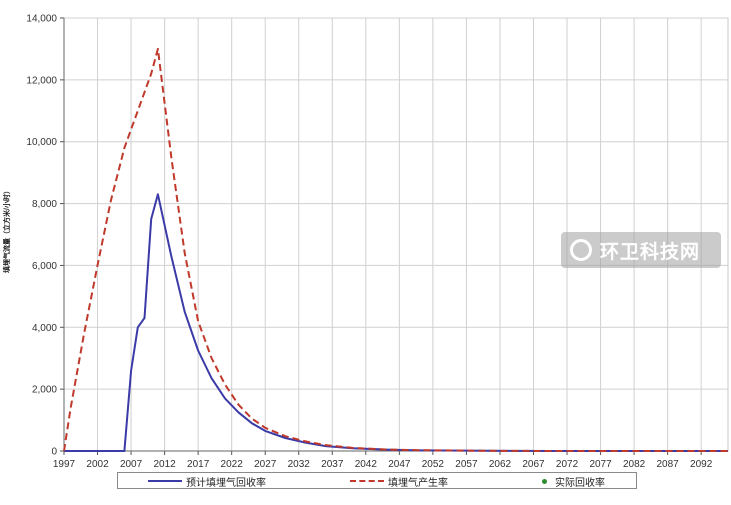 The height and width of the screenshot is (505, 731). Describe the element at coordinates (544, 481) in the screenshot. I see `legend-dot-icon` at that location.